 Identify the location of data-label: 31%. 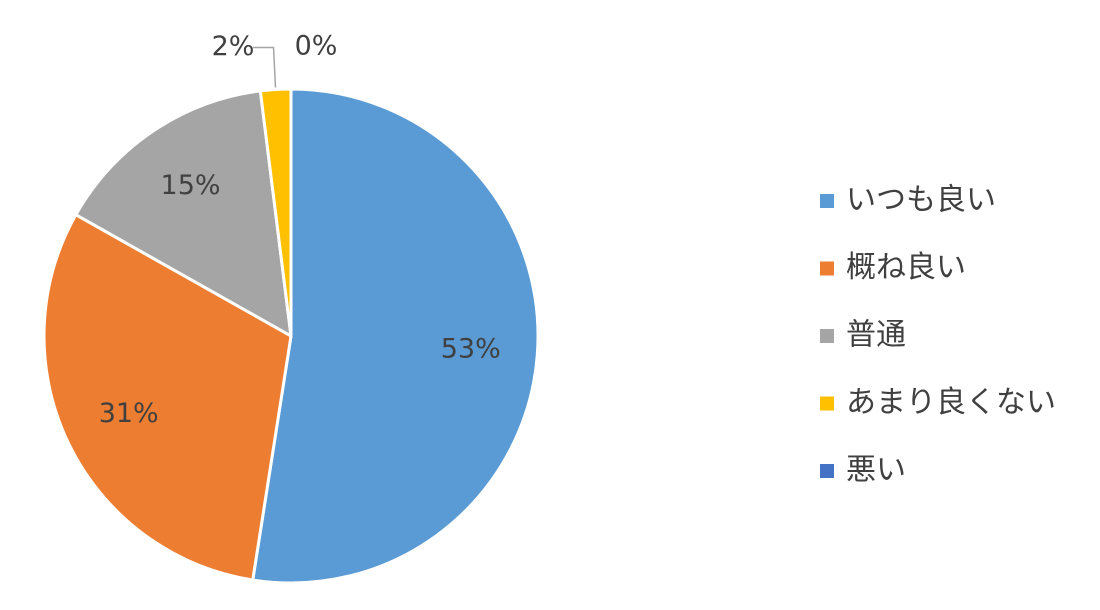
(129, 413).